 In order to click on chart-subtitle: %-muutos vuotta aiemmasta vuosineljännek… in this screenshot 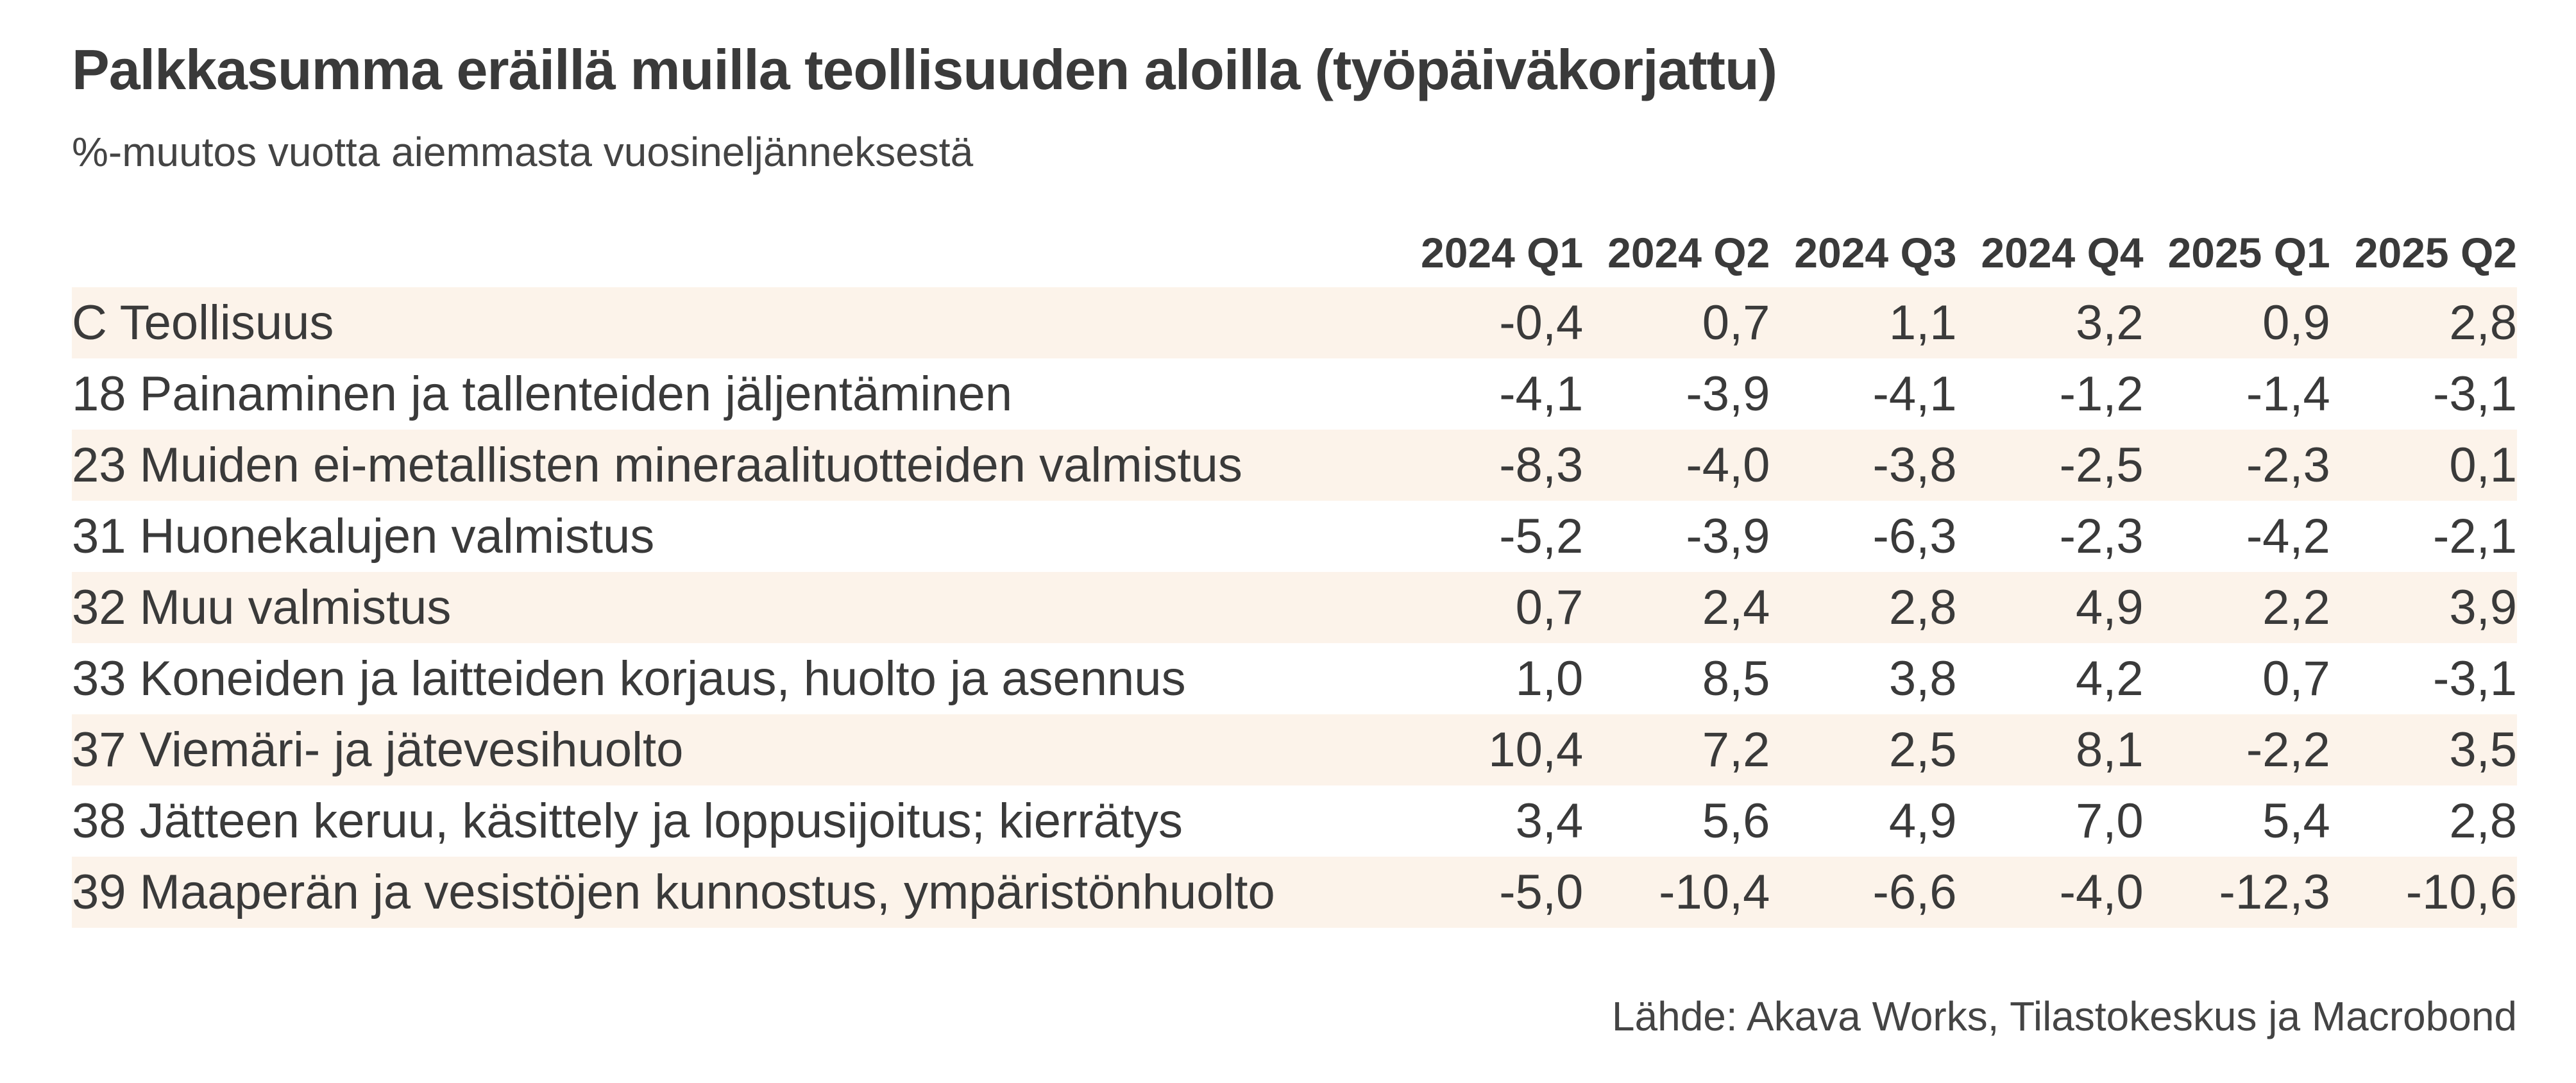, I will do `click(523, 152)`.